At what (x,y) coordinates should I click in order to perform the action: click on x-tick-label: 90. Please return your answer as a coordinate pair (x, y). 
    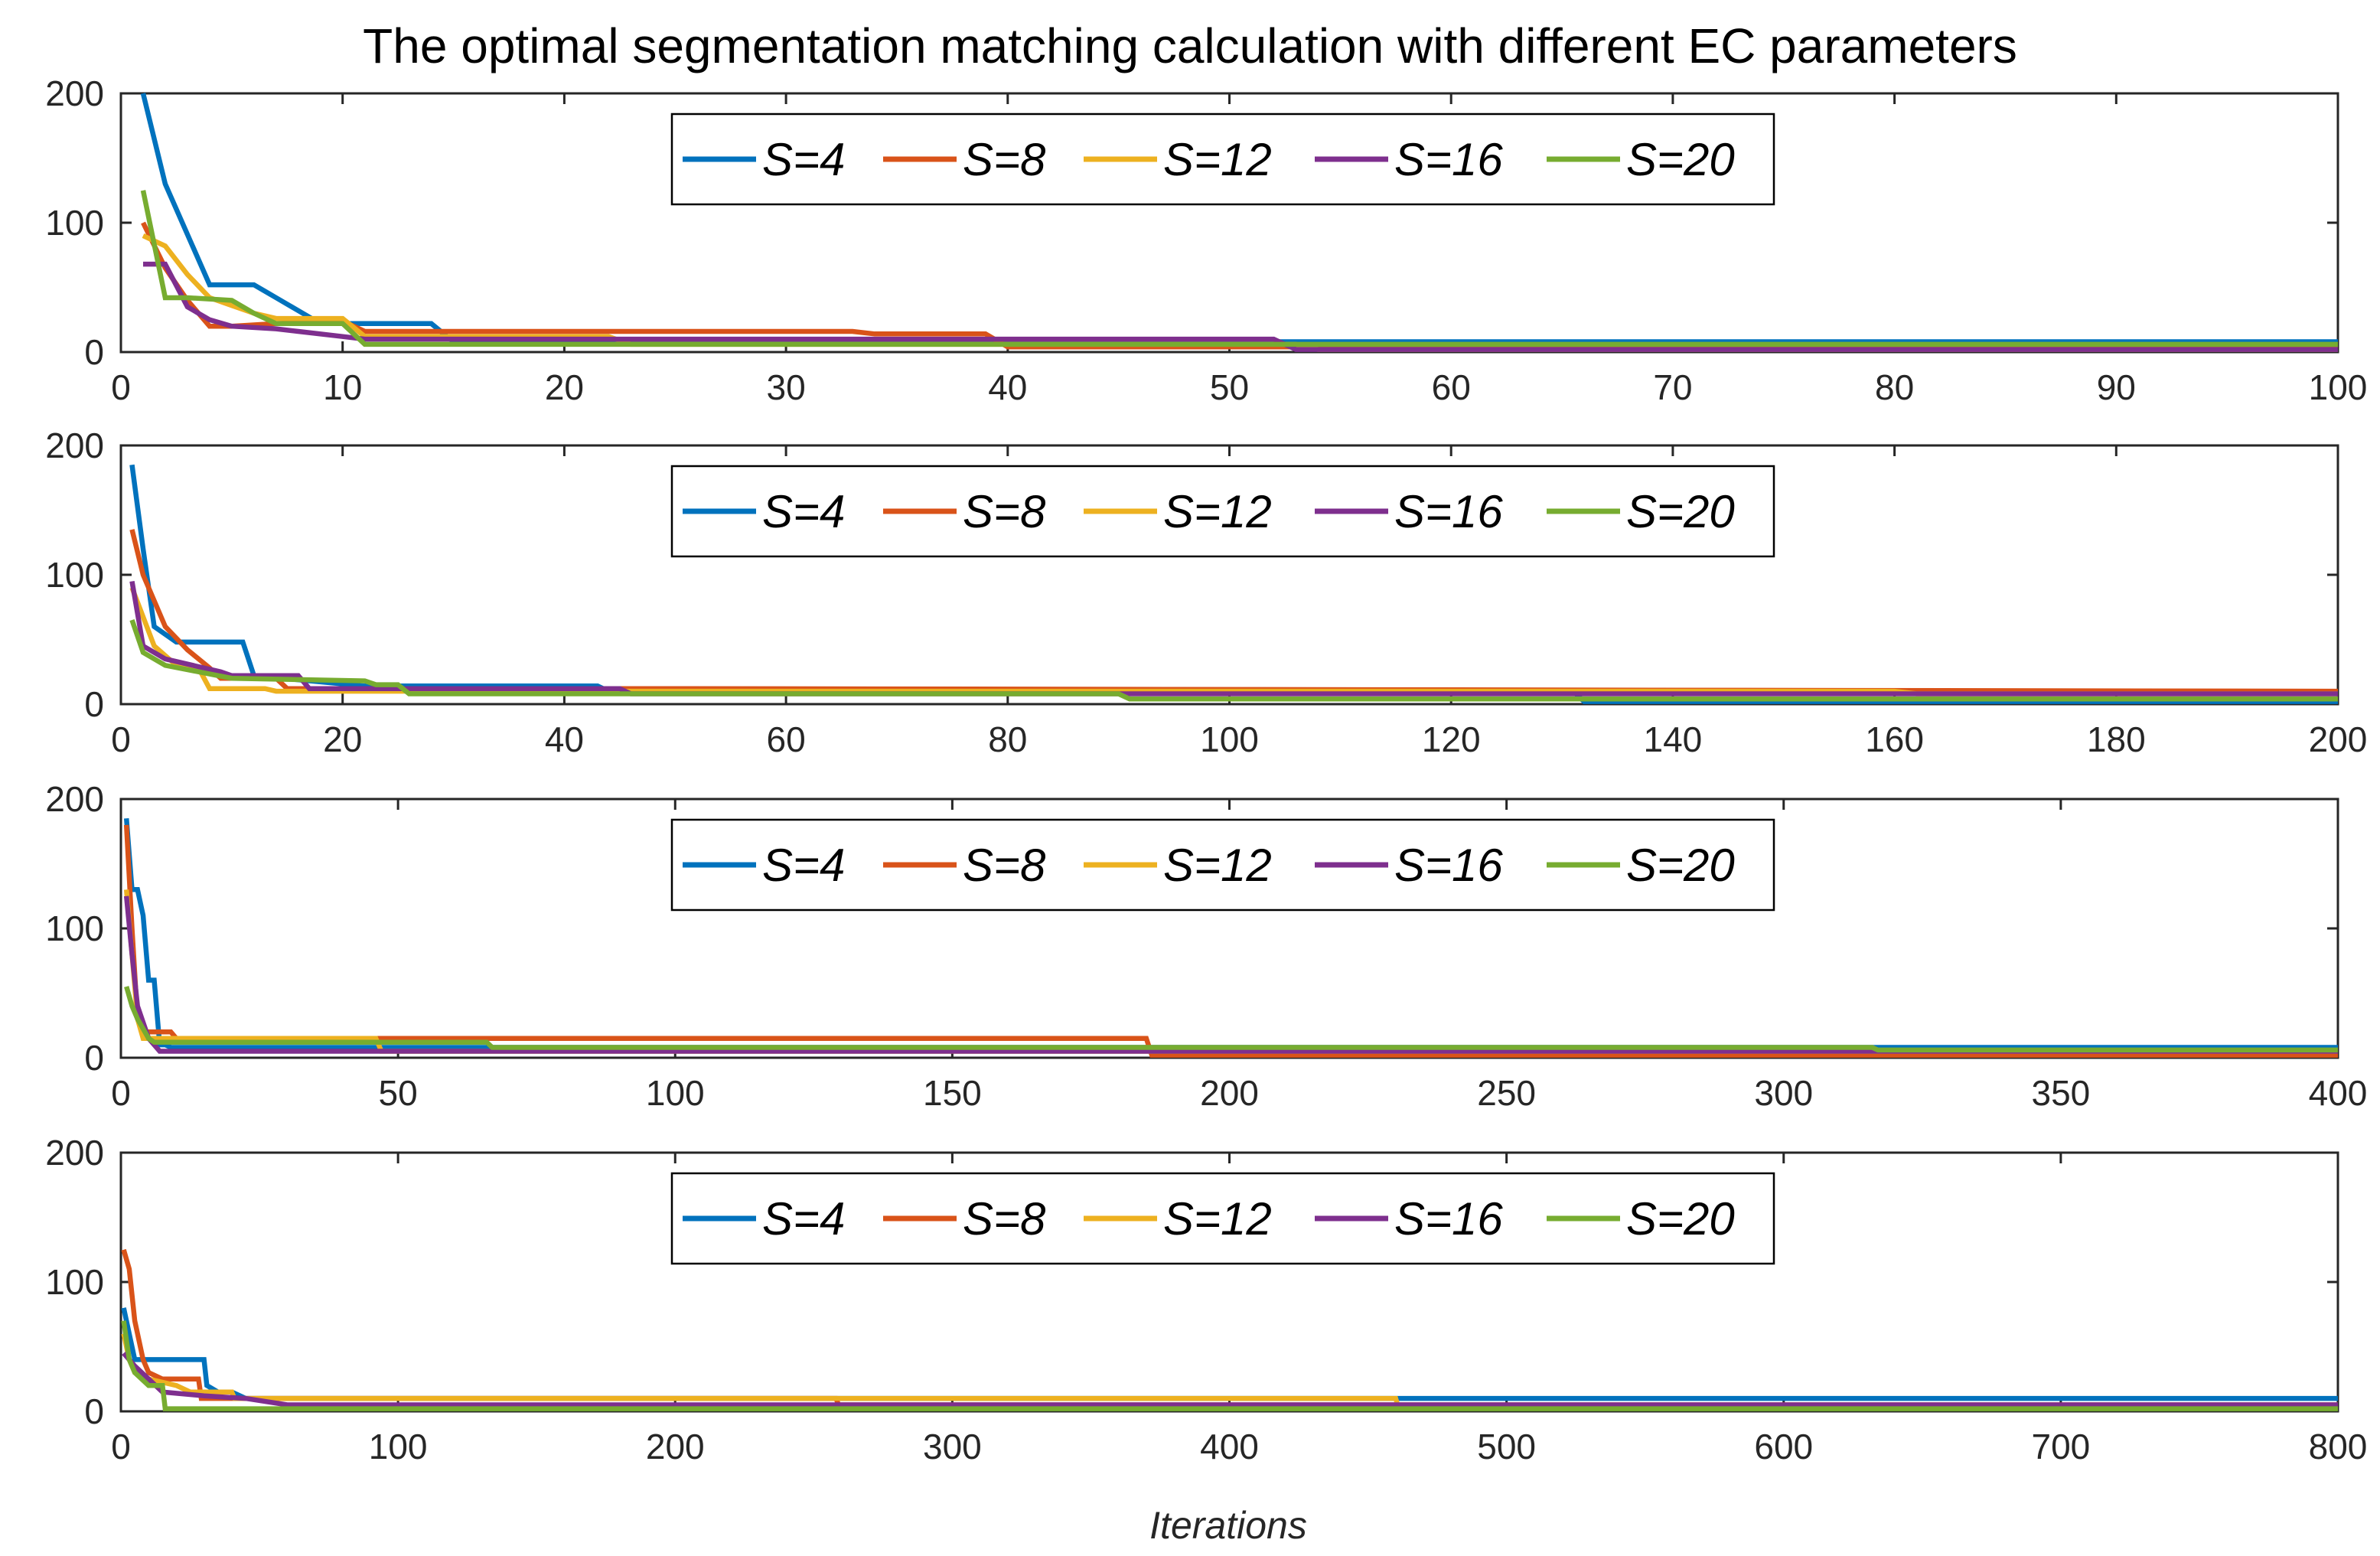
    Looking at the image, I should click on (2116, 387).